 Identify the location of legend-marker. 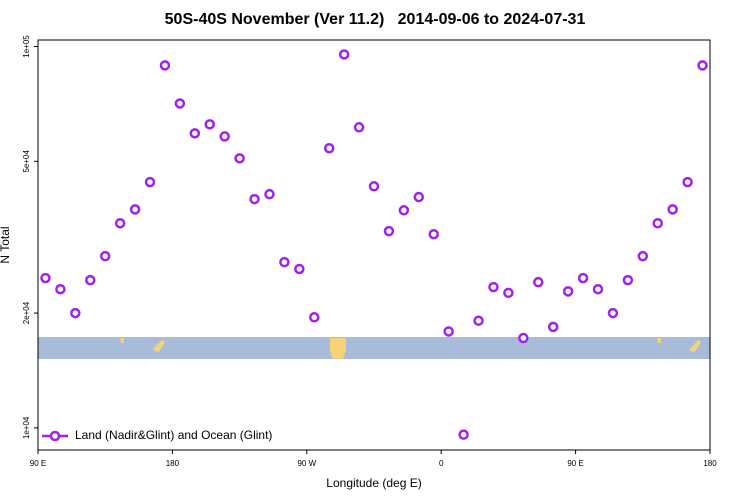
(55, 436).